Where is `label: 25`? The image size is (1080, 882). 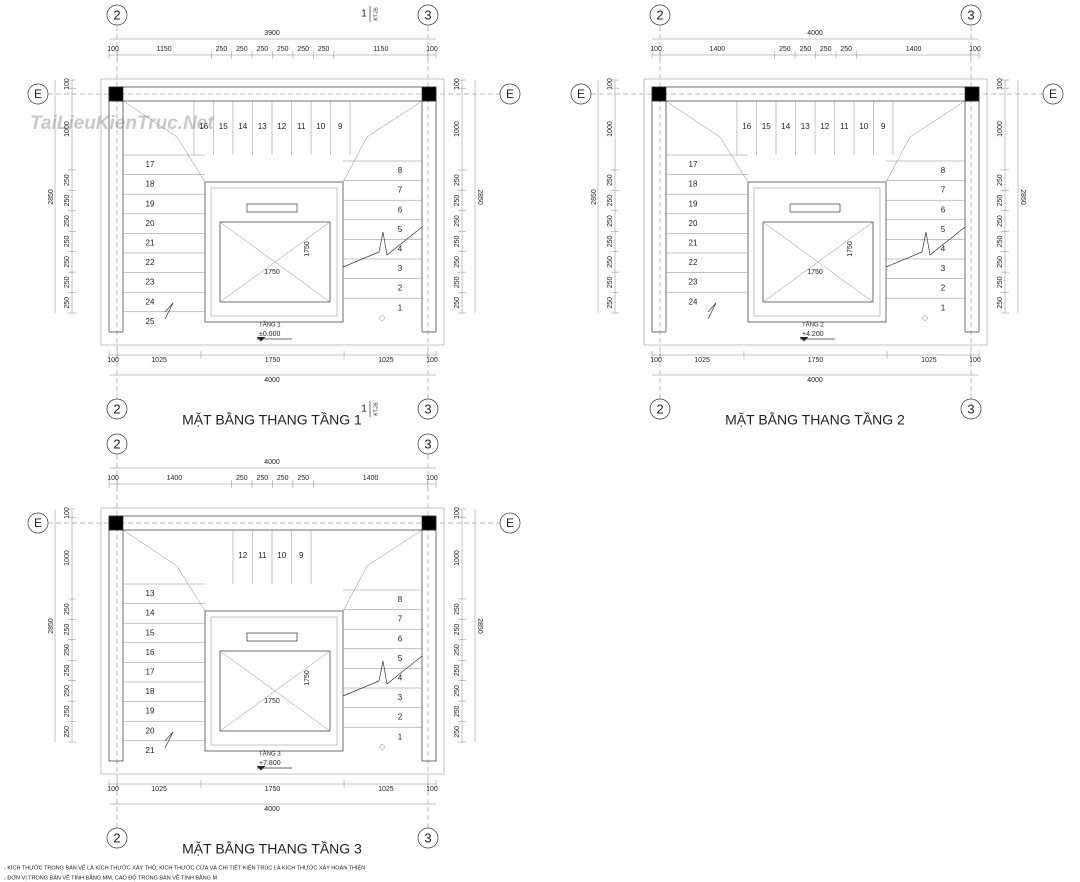
label: 25 is located at coordinates (150, 321).